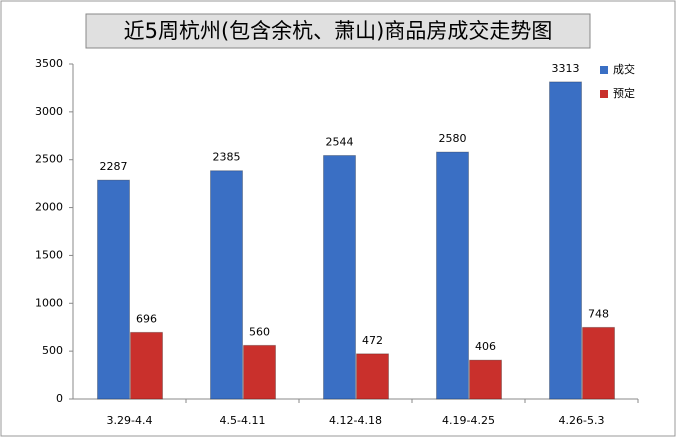 This screenshot has height=441, width=676. What do you see at coordinates (49, 254) in the screenshot?
I see `y-tick-label: 1500` at bounding box center [49, 254].